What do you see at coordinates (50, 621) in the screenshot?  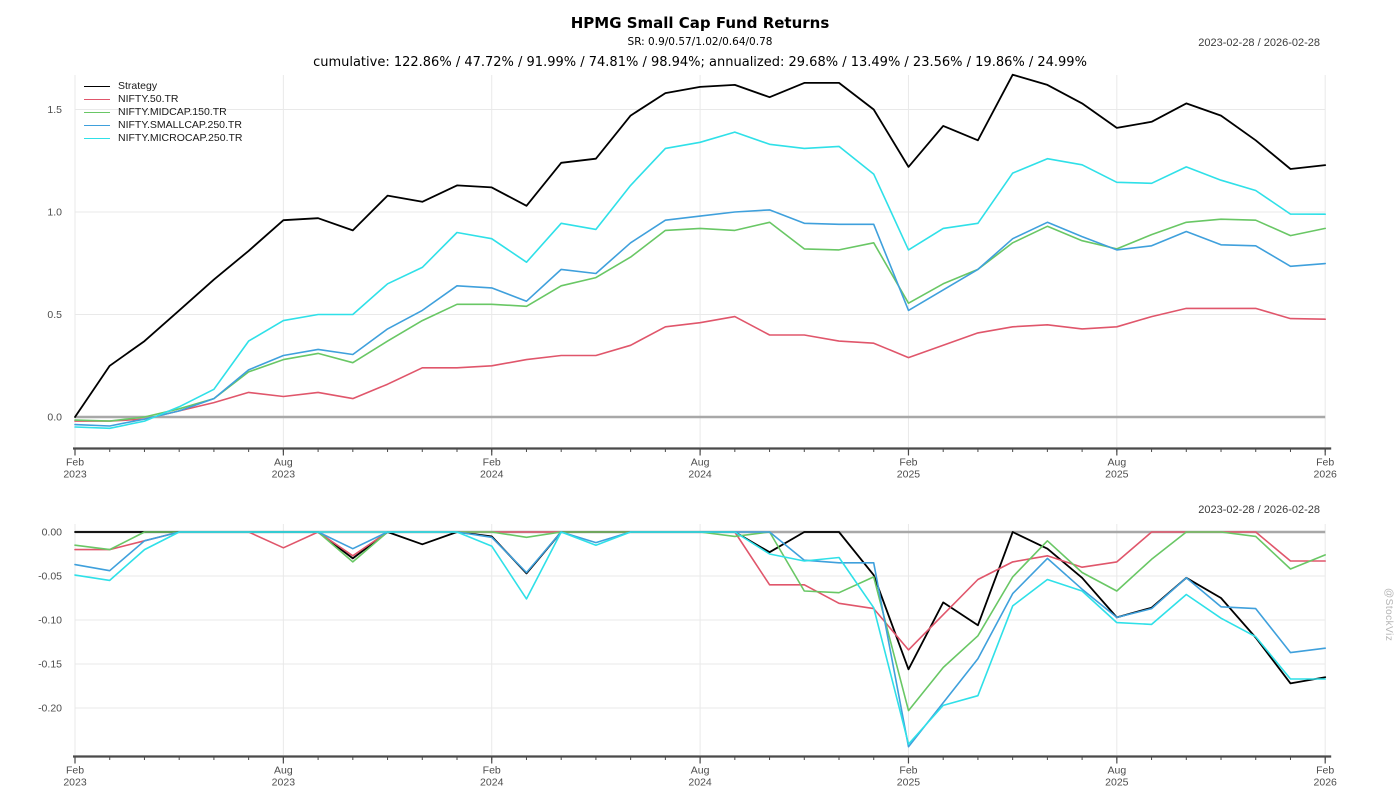 I see `y-axis-tick-label: -0.10` at bounding box center [50, 621].